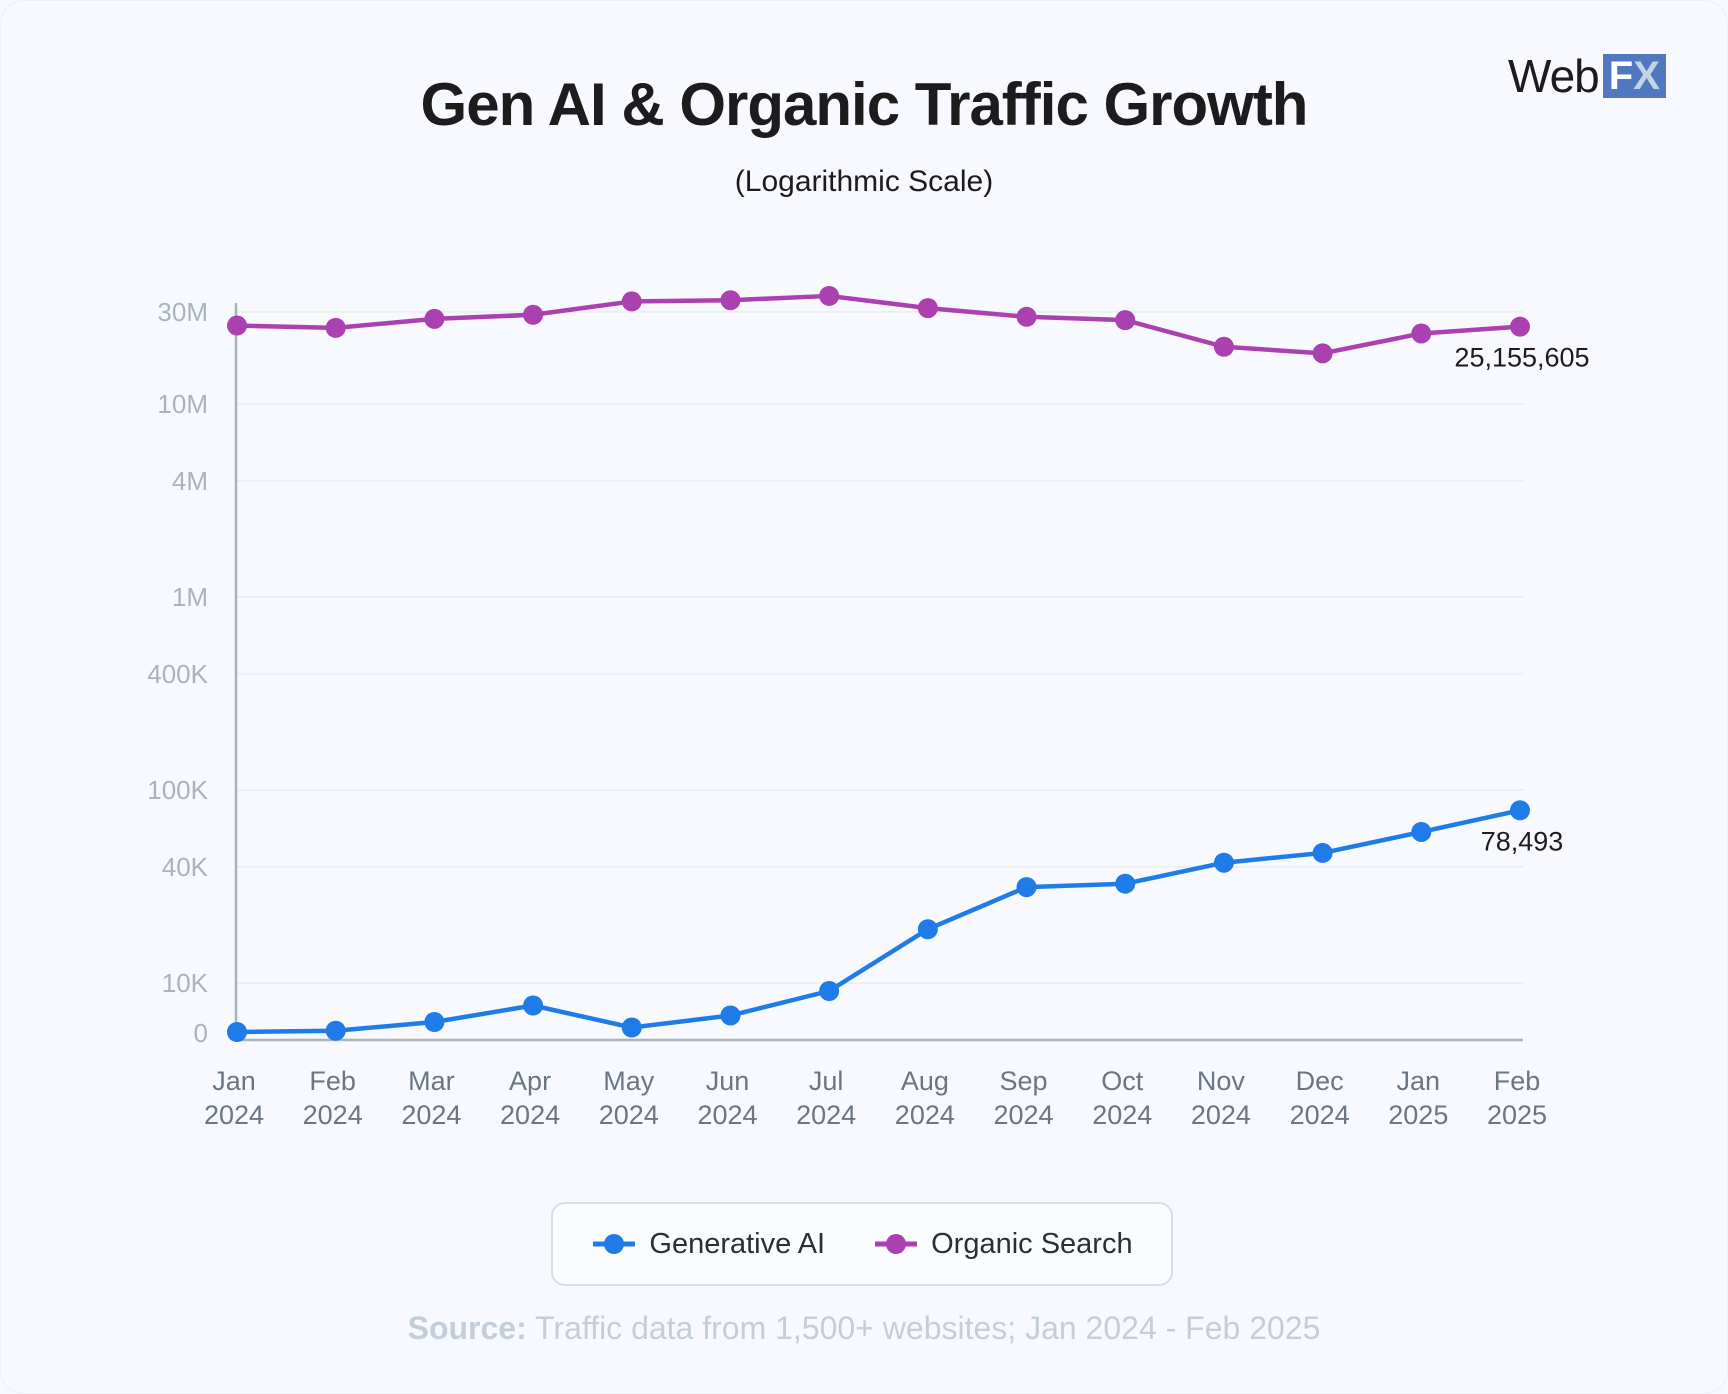  Describe the element at coordinates (862, 1244) in the screenshot. I see `legend: Generative AI Organic Search` at that location.